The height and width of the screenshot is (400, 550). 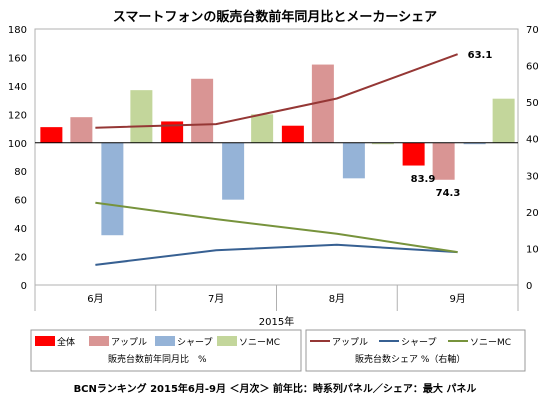 What do you see at coordinates (410, 359) in the screenshot?
I see `legend-title: 販売台数シェア %（右軸）` at bounding box center [410, 359].